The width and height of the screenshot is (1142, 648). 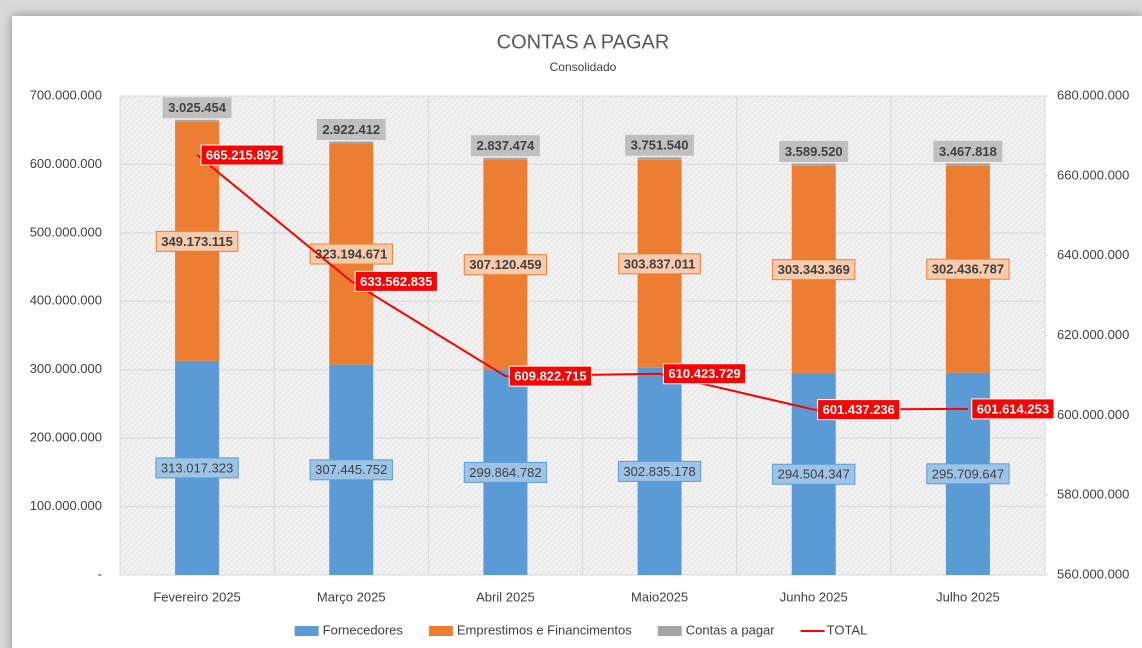 I want to click on x-tick-label: Abril 2025, so click(x=505, y=596).